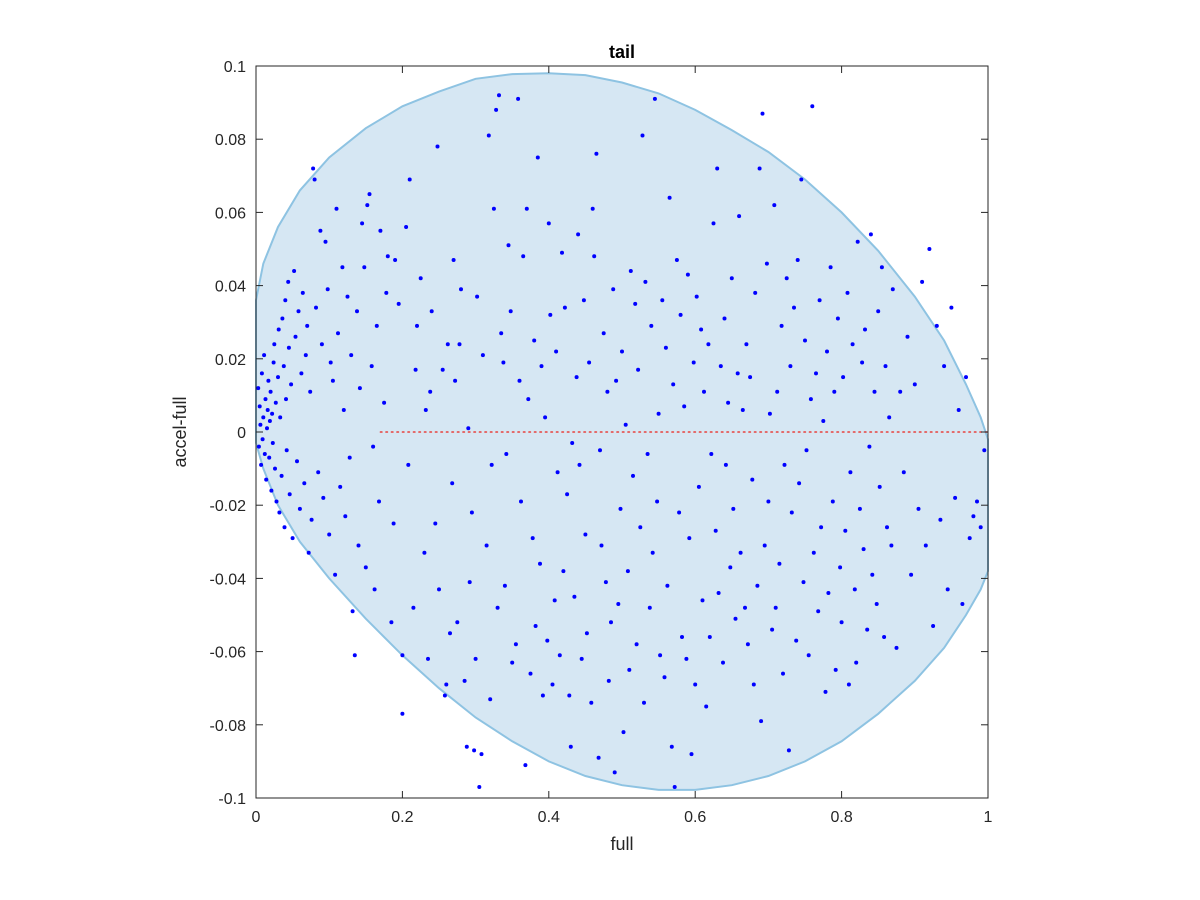 The image size is (1200, 900). I want to click on y-tick-label-8: 0.06, so click(230, 213).